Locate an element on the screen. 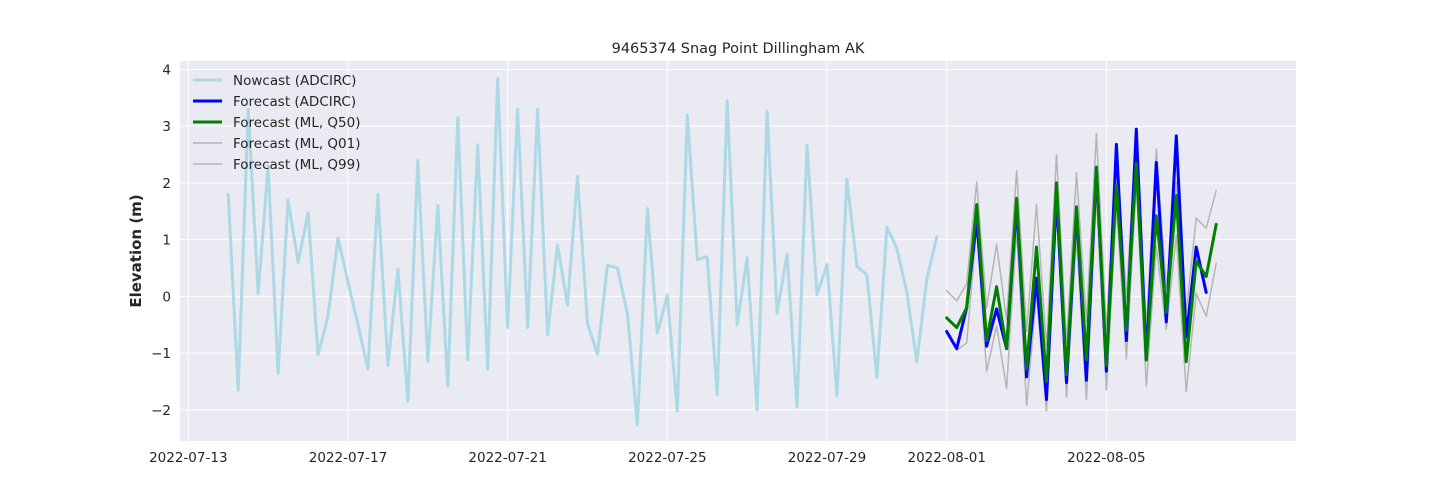 The image size is (1440, 504). legend-label: Nowcast (ADCIRC) is located at coordinates (294, 81).